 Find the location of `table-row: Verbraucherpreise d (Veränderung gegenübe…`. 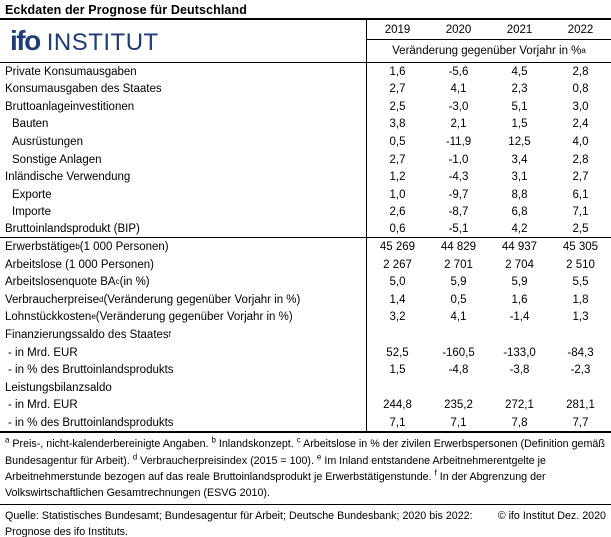

table-row: Verbraucherpreise d (Veränderung gegenübe… is located at coordinates (305, 300).